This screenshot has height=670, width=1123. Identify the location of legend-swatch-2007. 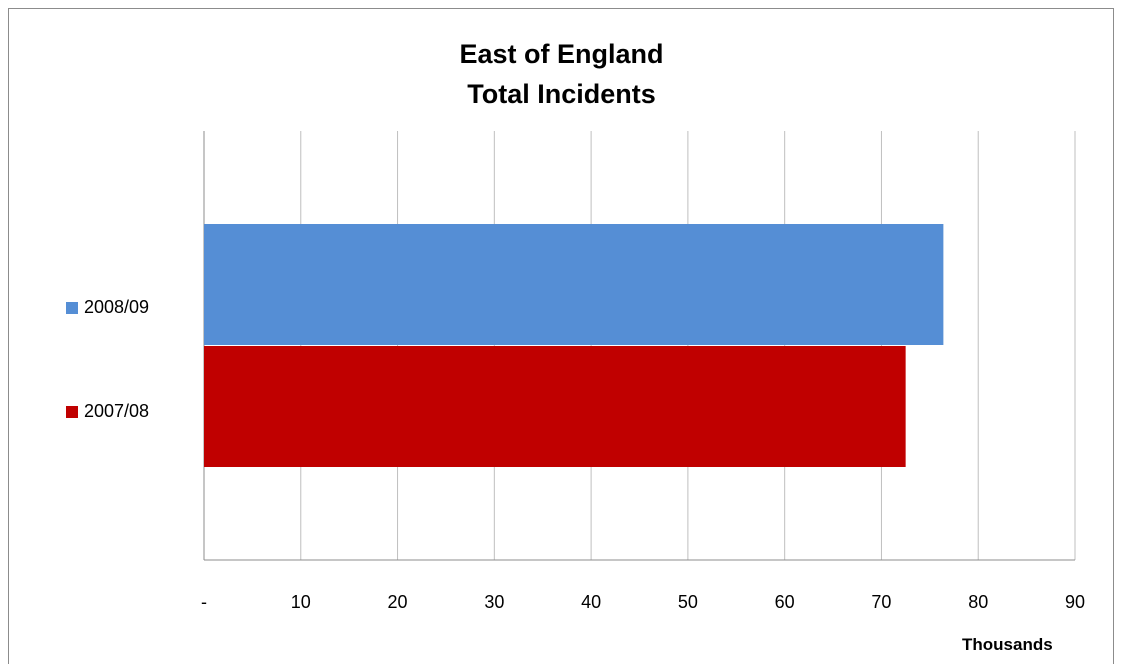
(72, 412).